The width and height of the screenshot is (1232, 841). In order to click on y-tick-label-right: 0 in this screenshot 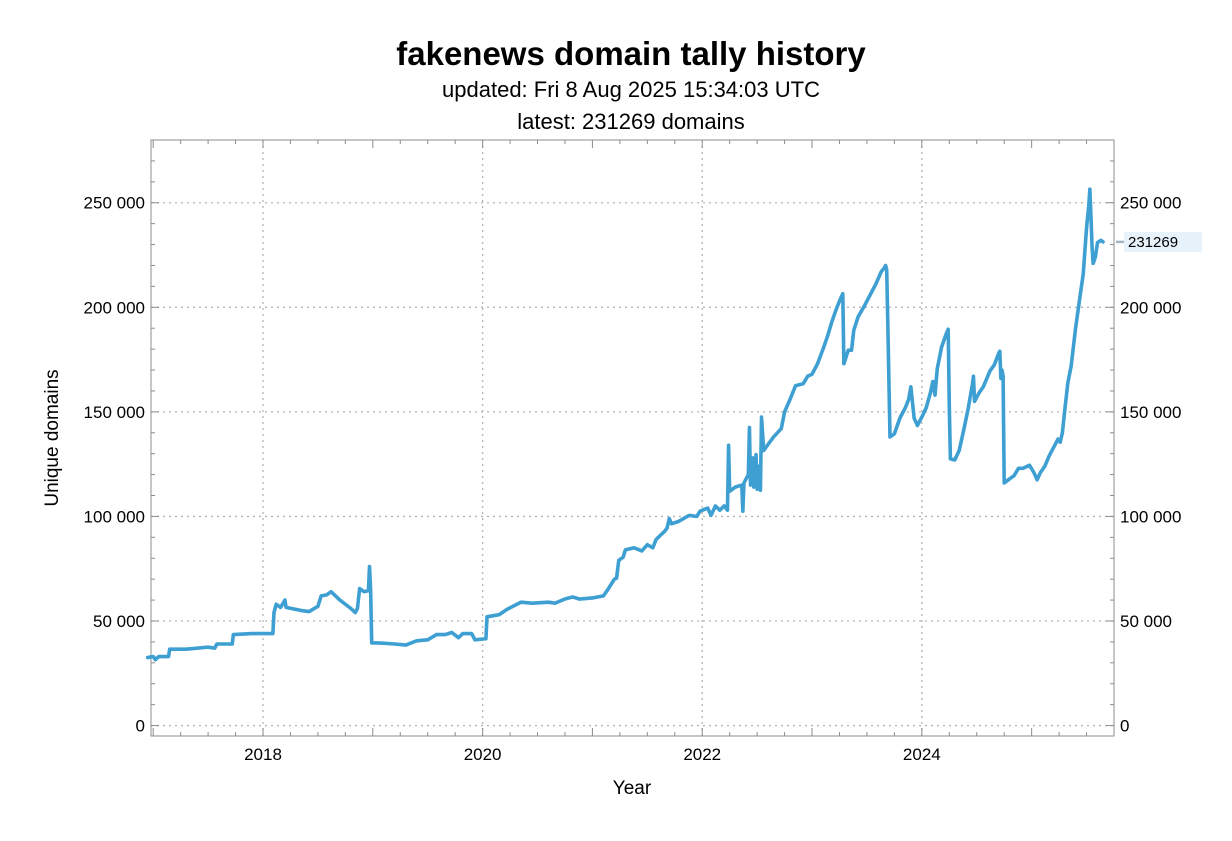, I will do `click(1124, 726)`.